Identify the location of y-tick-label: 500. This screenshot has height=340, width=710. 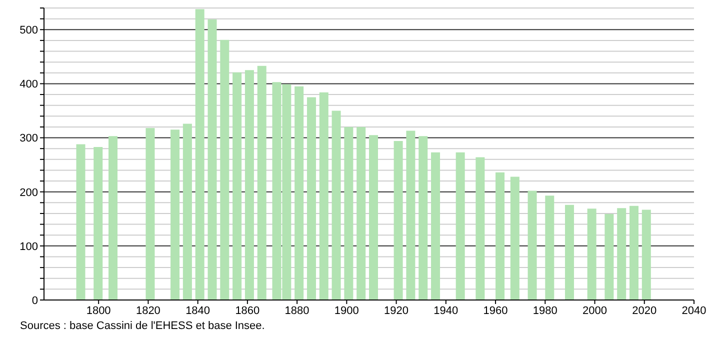
(29, 30).